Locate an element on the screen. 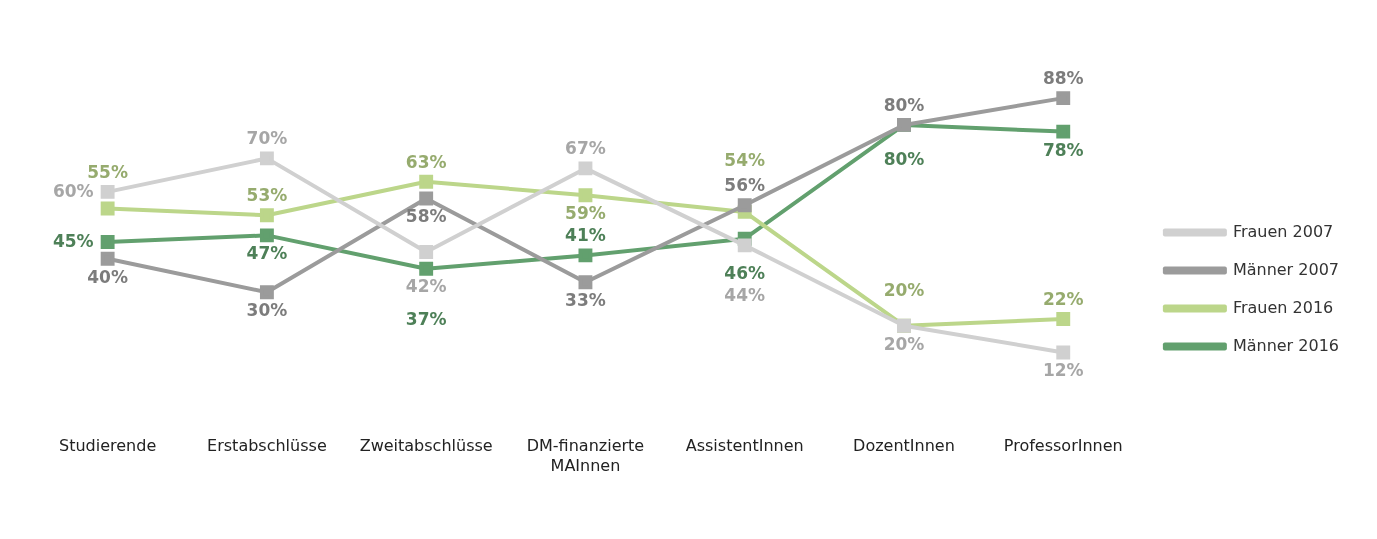 This screenshot has width=1377, height=539. x-tick-label: AssistentInnen is located at coordinates (744, 446).